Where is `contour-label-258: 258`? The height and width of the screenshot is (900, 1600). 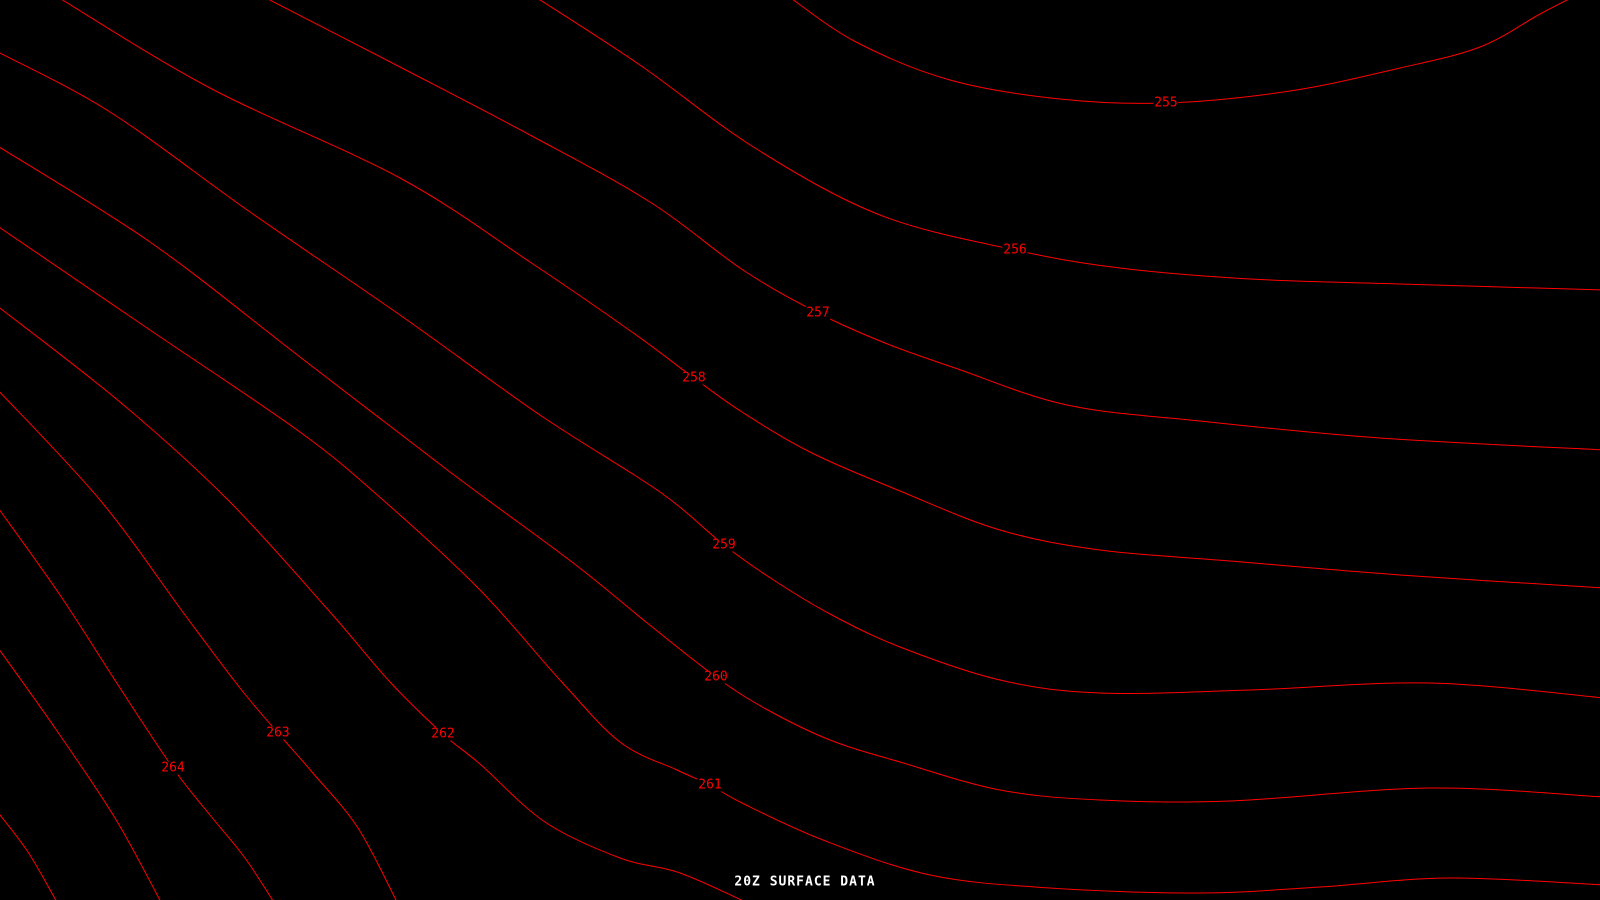
contour-label-258: 258 is located at coordinates (694, 378).